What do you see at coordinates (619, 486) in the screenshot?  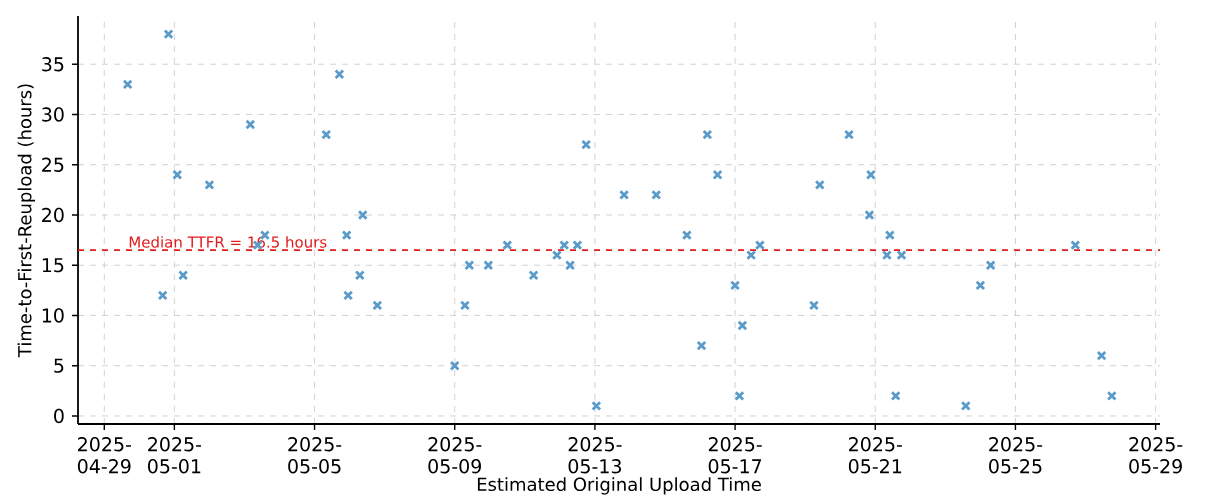 I see `x-axis-title: Estimated Original Upload Time` at bounding box center [619, 486].